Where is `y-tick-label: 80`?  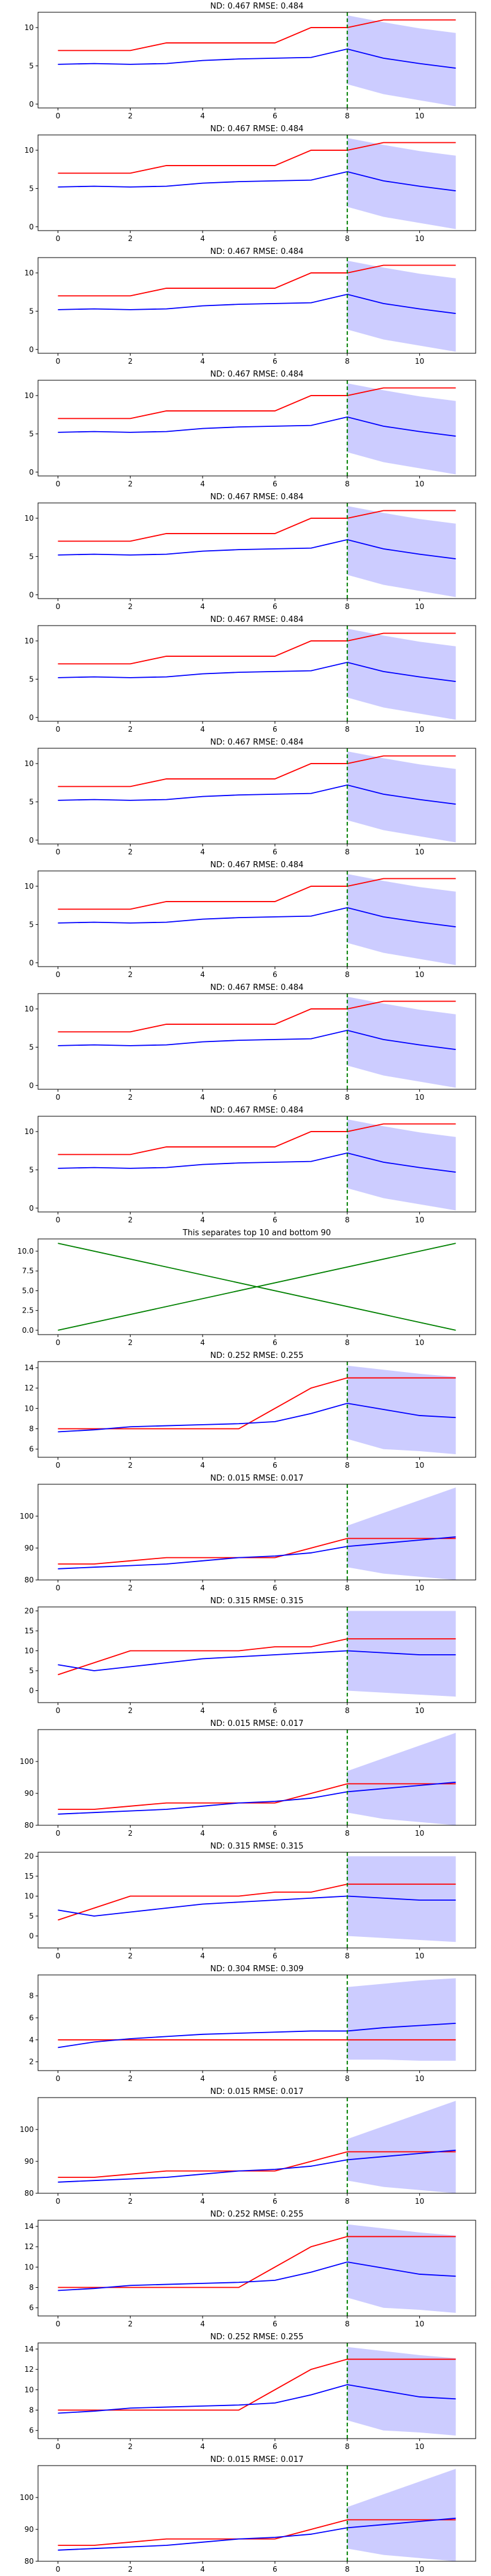
y-tick-label: 80 is located at coordinates (30, 2561).